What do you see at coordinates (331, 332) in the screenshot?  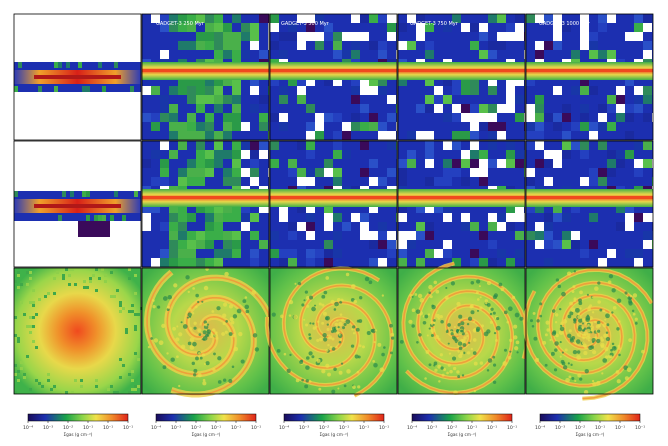 I see `face-on-panel` at bounding box center [331, 332].